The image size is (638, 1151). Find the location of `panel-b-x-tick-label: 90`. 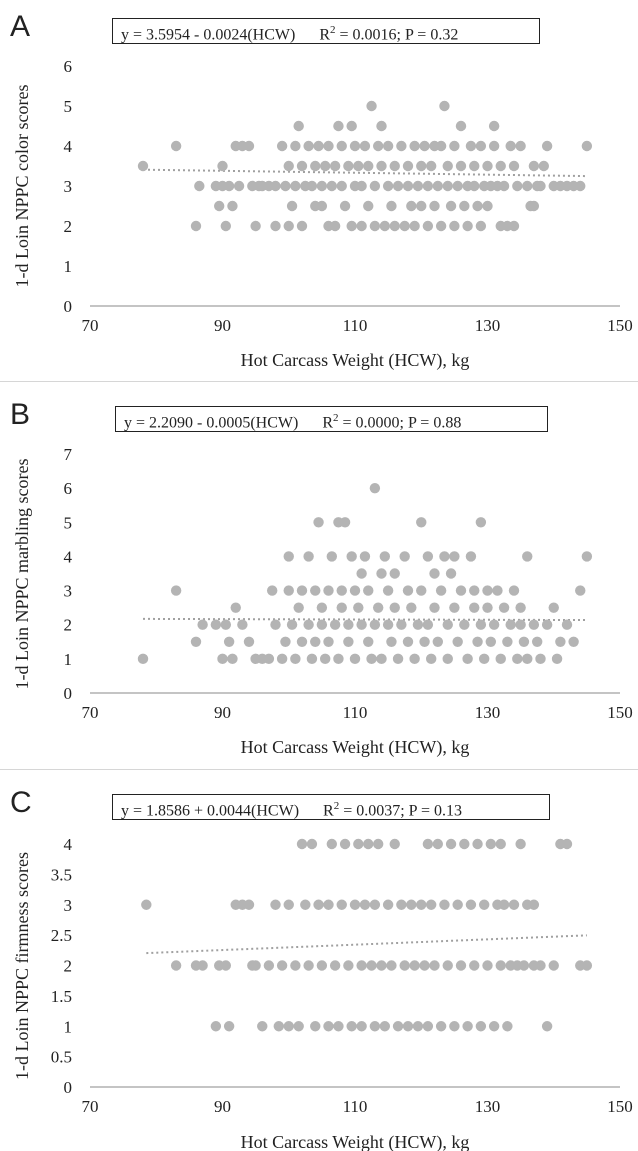

panel-b-x-tick-label: 90 is located at coordinates (222, 712).